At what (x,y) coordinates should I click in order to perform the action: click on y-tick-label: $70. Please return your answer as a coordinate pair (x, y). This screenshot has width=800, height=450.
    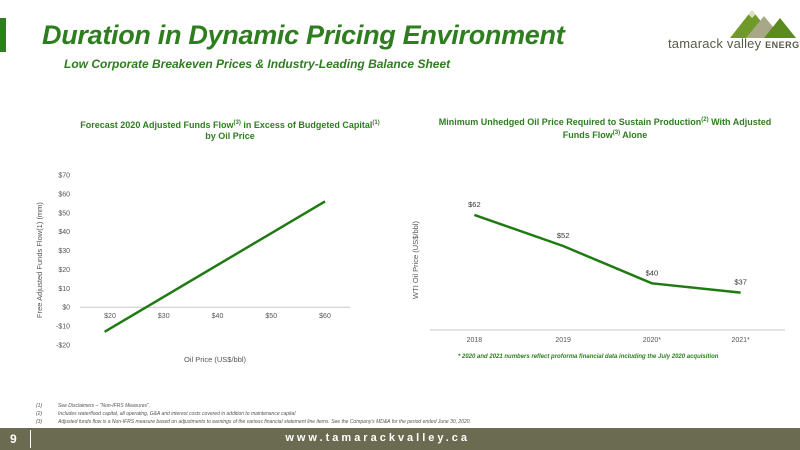
    Looking at the image, I should click on (64, 176).